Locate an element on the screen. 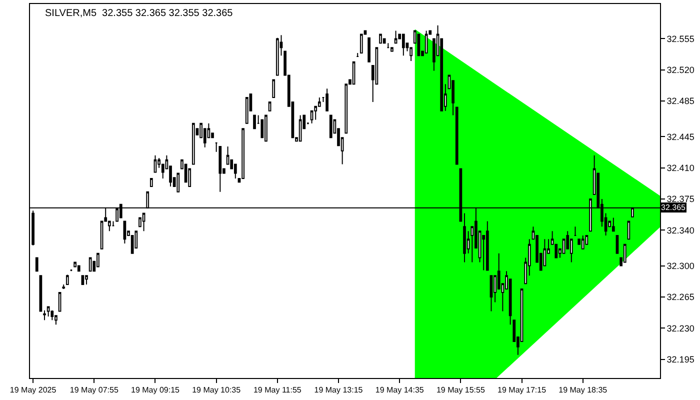  x-tick-label: 19 May 18:35 is located at coordinates (583, 390).